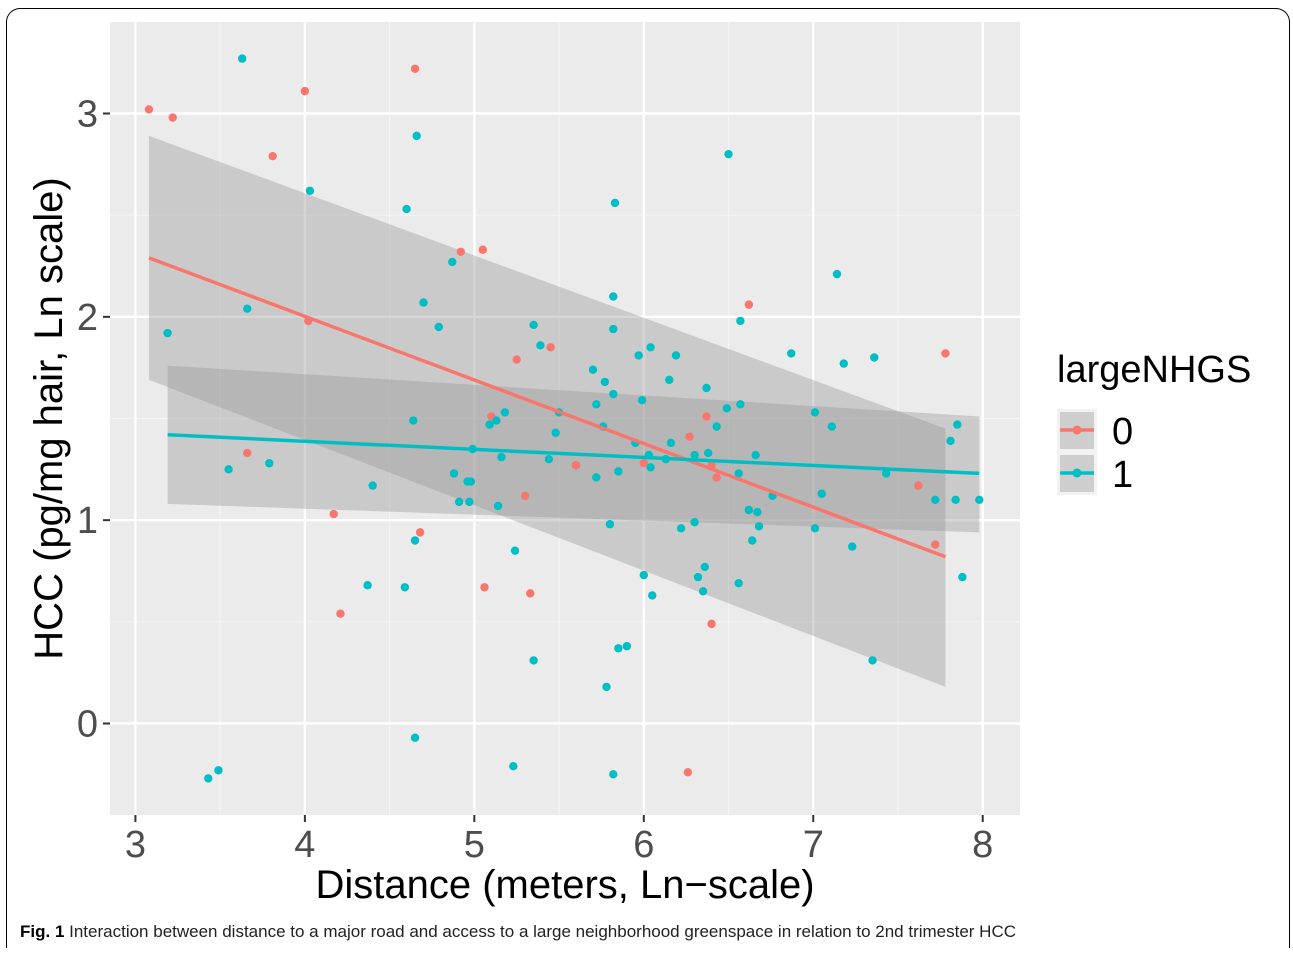 The height and width of the screenshot is (953, 1293). I want to click on x-tick-label: 4, so click(304, 845).